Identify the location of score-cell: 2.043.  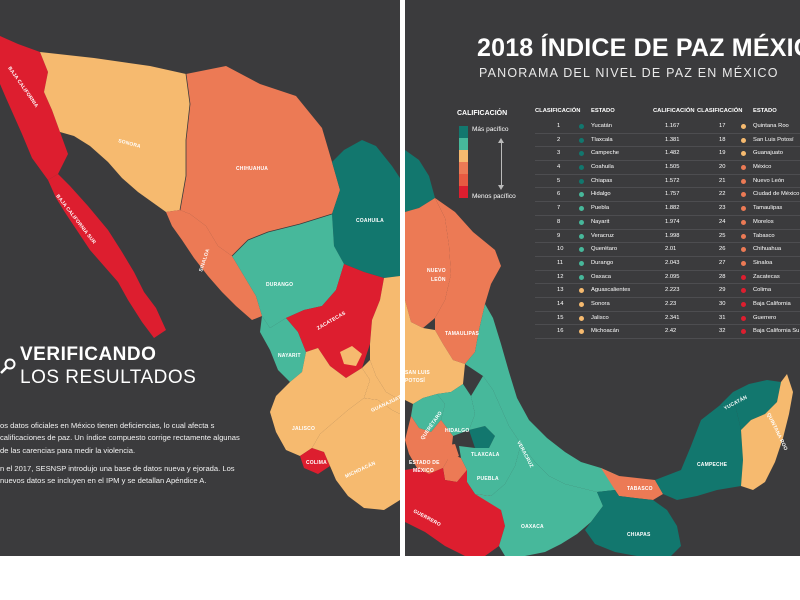
(672, 262).